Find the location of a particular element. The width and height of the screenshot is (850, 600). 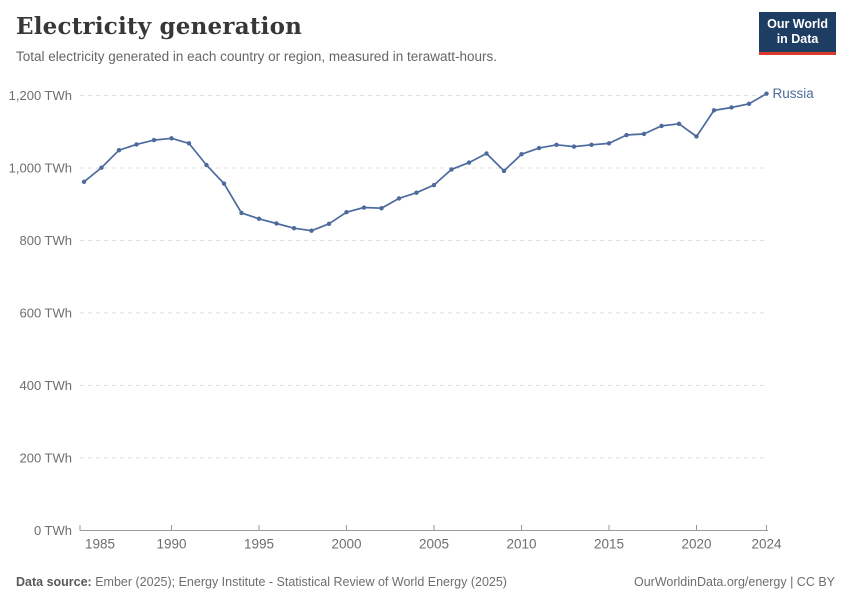

y-tick-label: 400 TWh is located at coordinates (45, 385).